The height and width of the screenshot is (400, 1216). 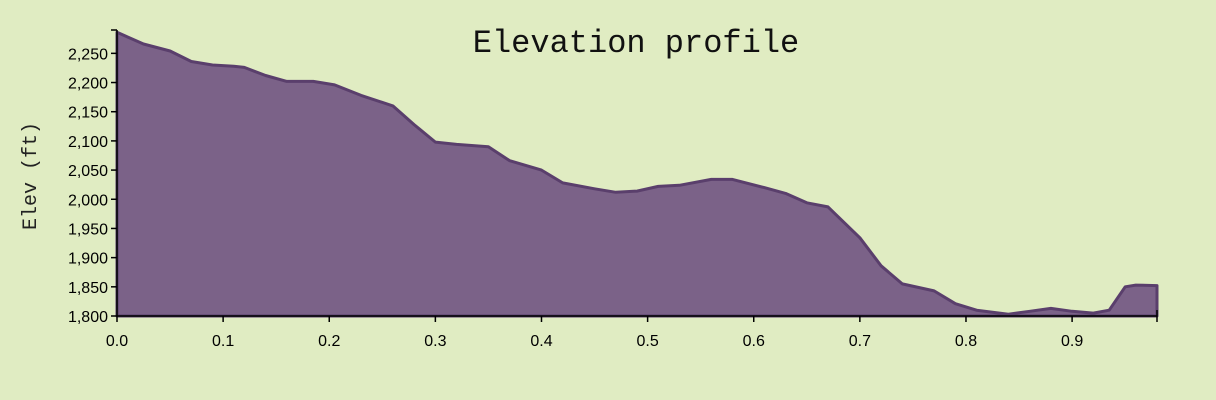 I want to click on x-tick-label: 0.2, so click(x=329, y=341).